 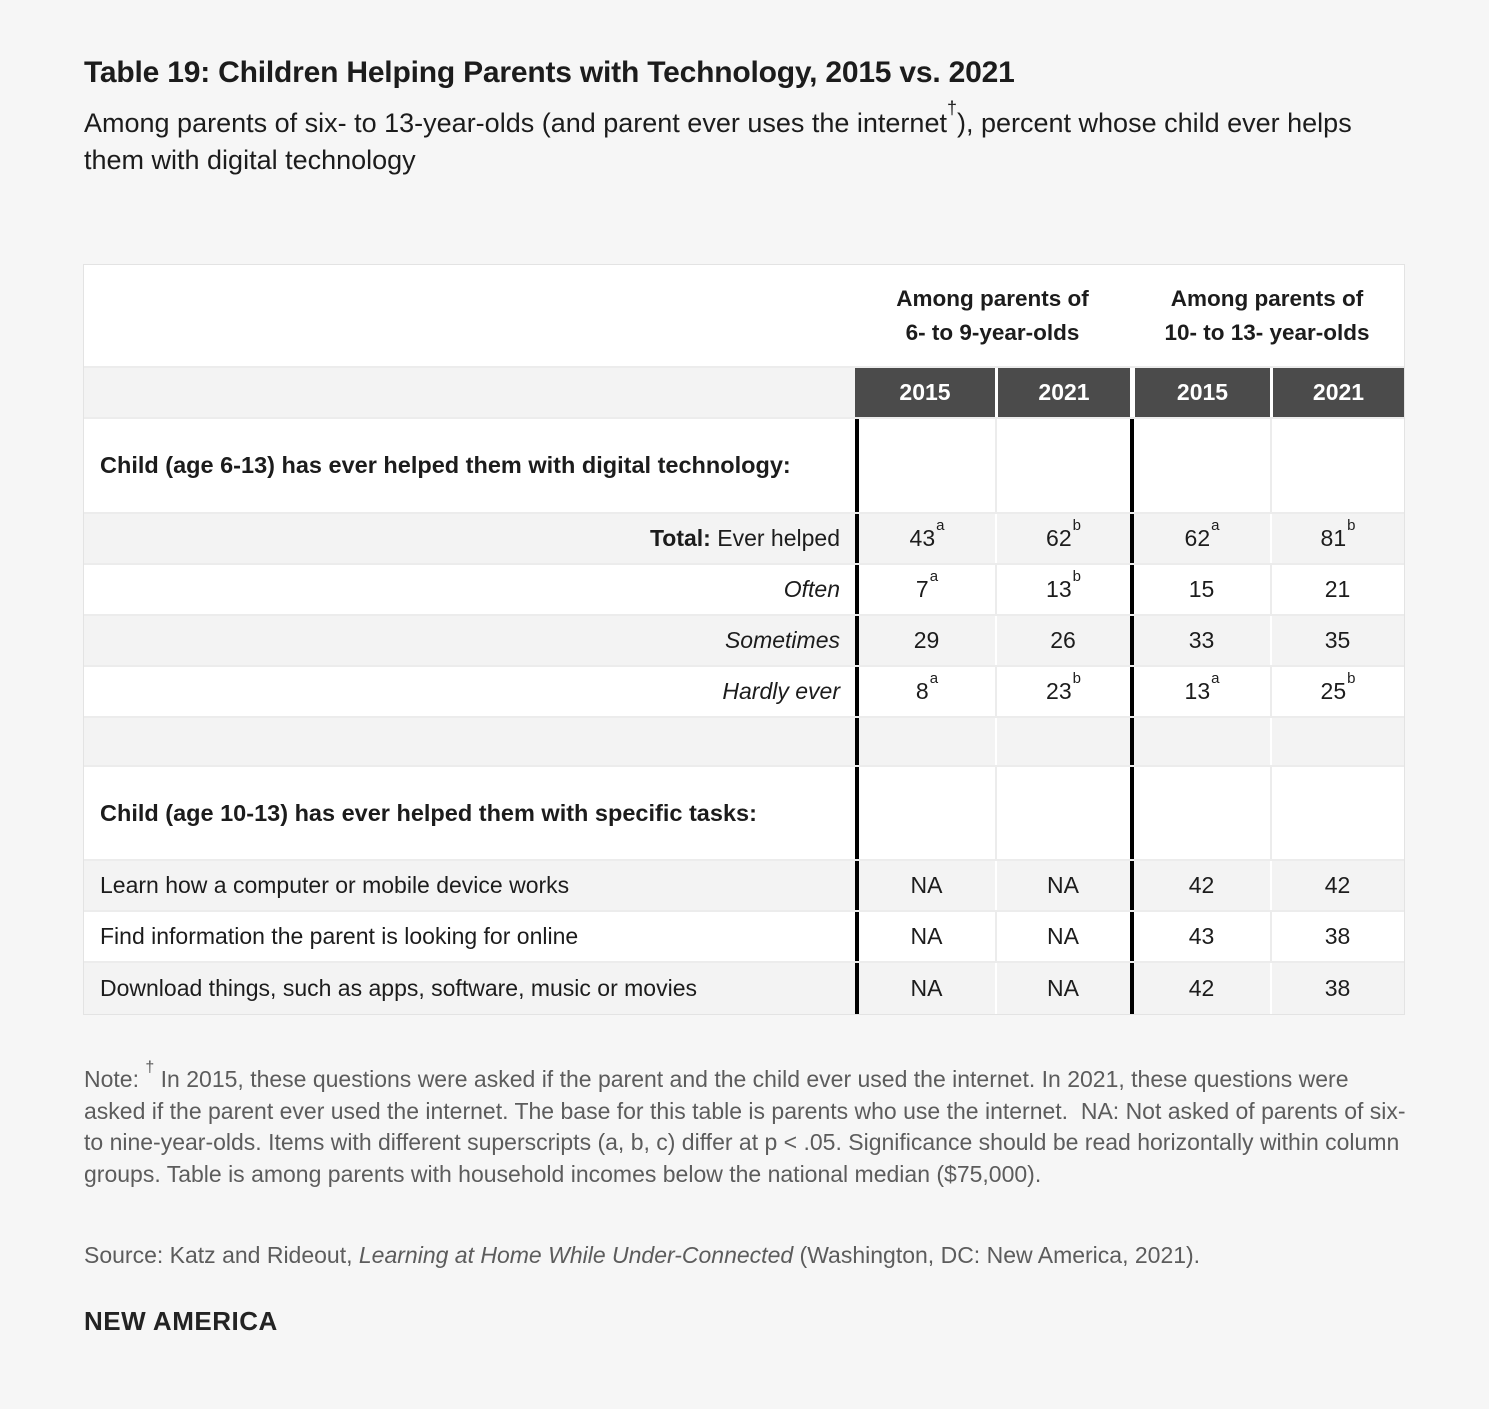 What do you see at coordinates (1059, 691) in the screenshot?
I see `value: 23` at bounding box center [1059, 691].